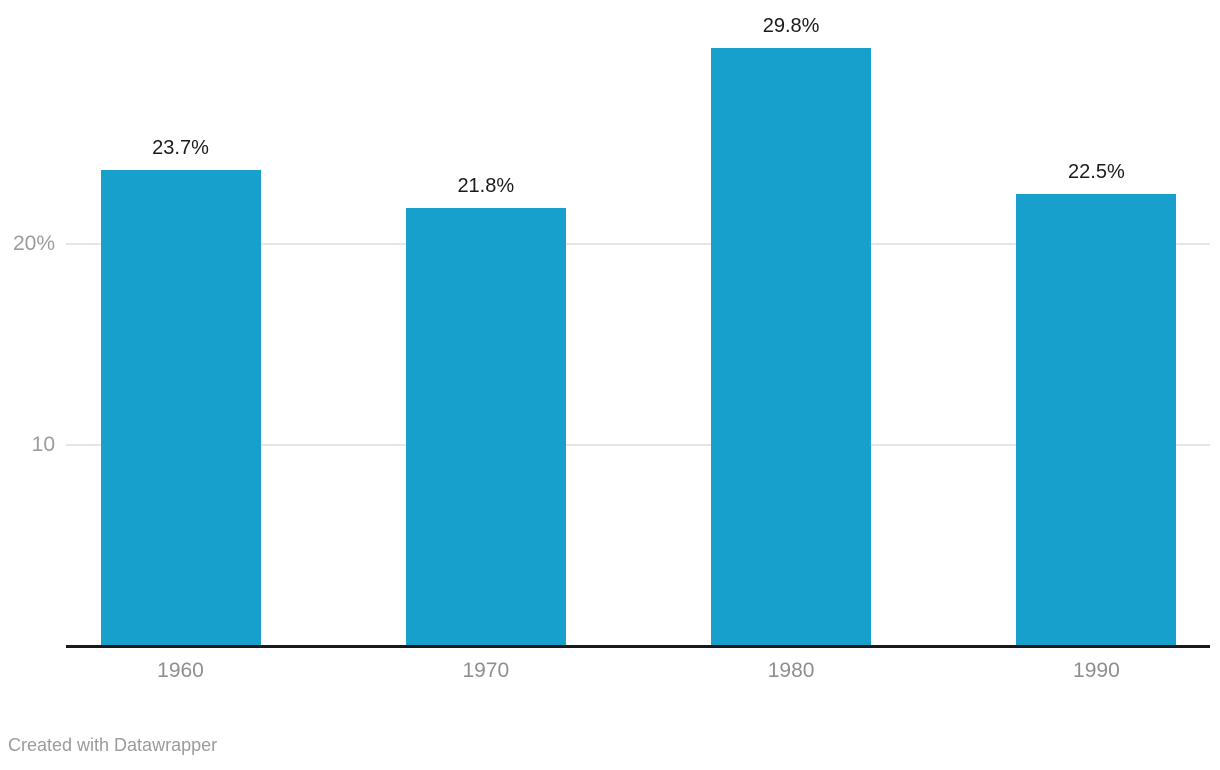 The height and width of the screenshot is (770, 1220). I want to click on x-axis-line, so click(638, 646).